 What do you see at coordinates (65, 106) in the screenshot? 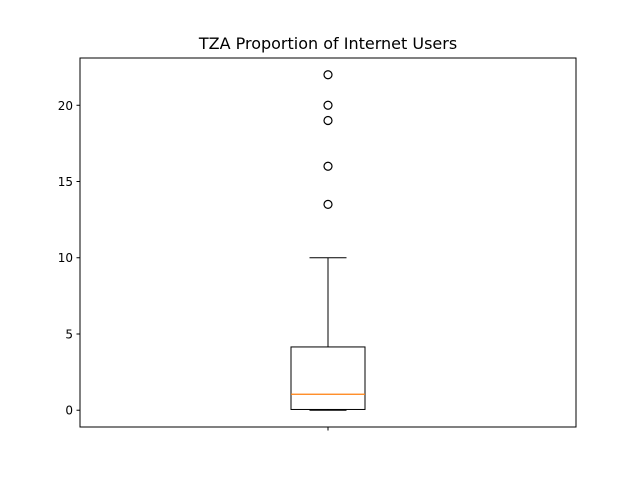
I see `y-tick-label: 20` at bounding box center [65, 106].